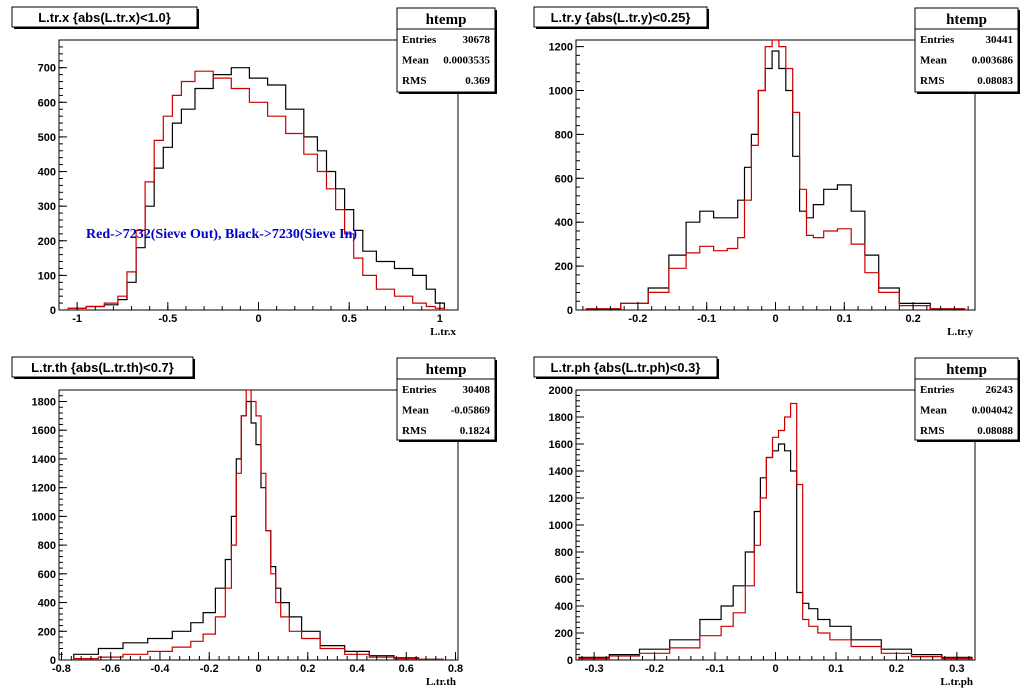 This screenshot has height=700, width=1036. I want to click on x-tick-label: 1, so click(440, 319).